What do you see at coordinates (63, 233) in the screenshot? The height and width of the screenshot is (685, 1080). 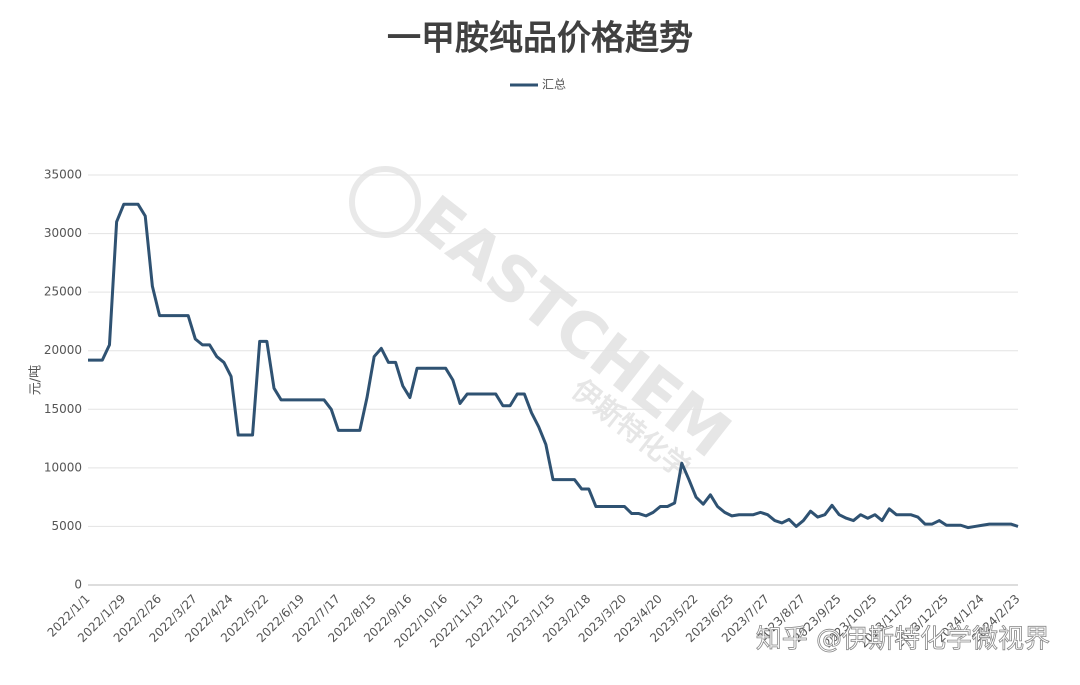 I see `y-tick-label: 30000` at bounding box center [63, 233].